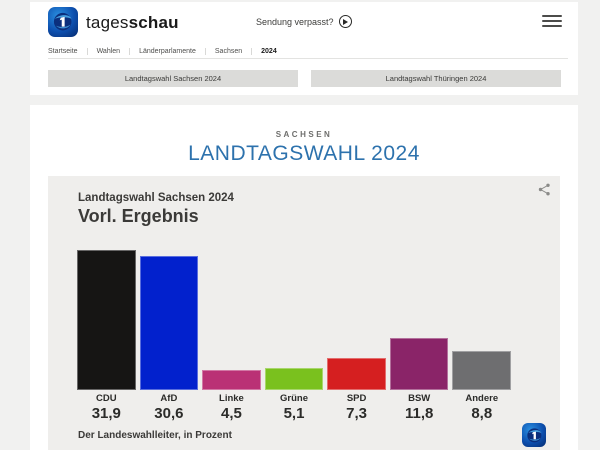 Image resolution: width=600 pixels, height=450 pixels. I want to click on bar-afd, so click(169, 323).